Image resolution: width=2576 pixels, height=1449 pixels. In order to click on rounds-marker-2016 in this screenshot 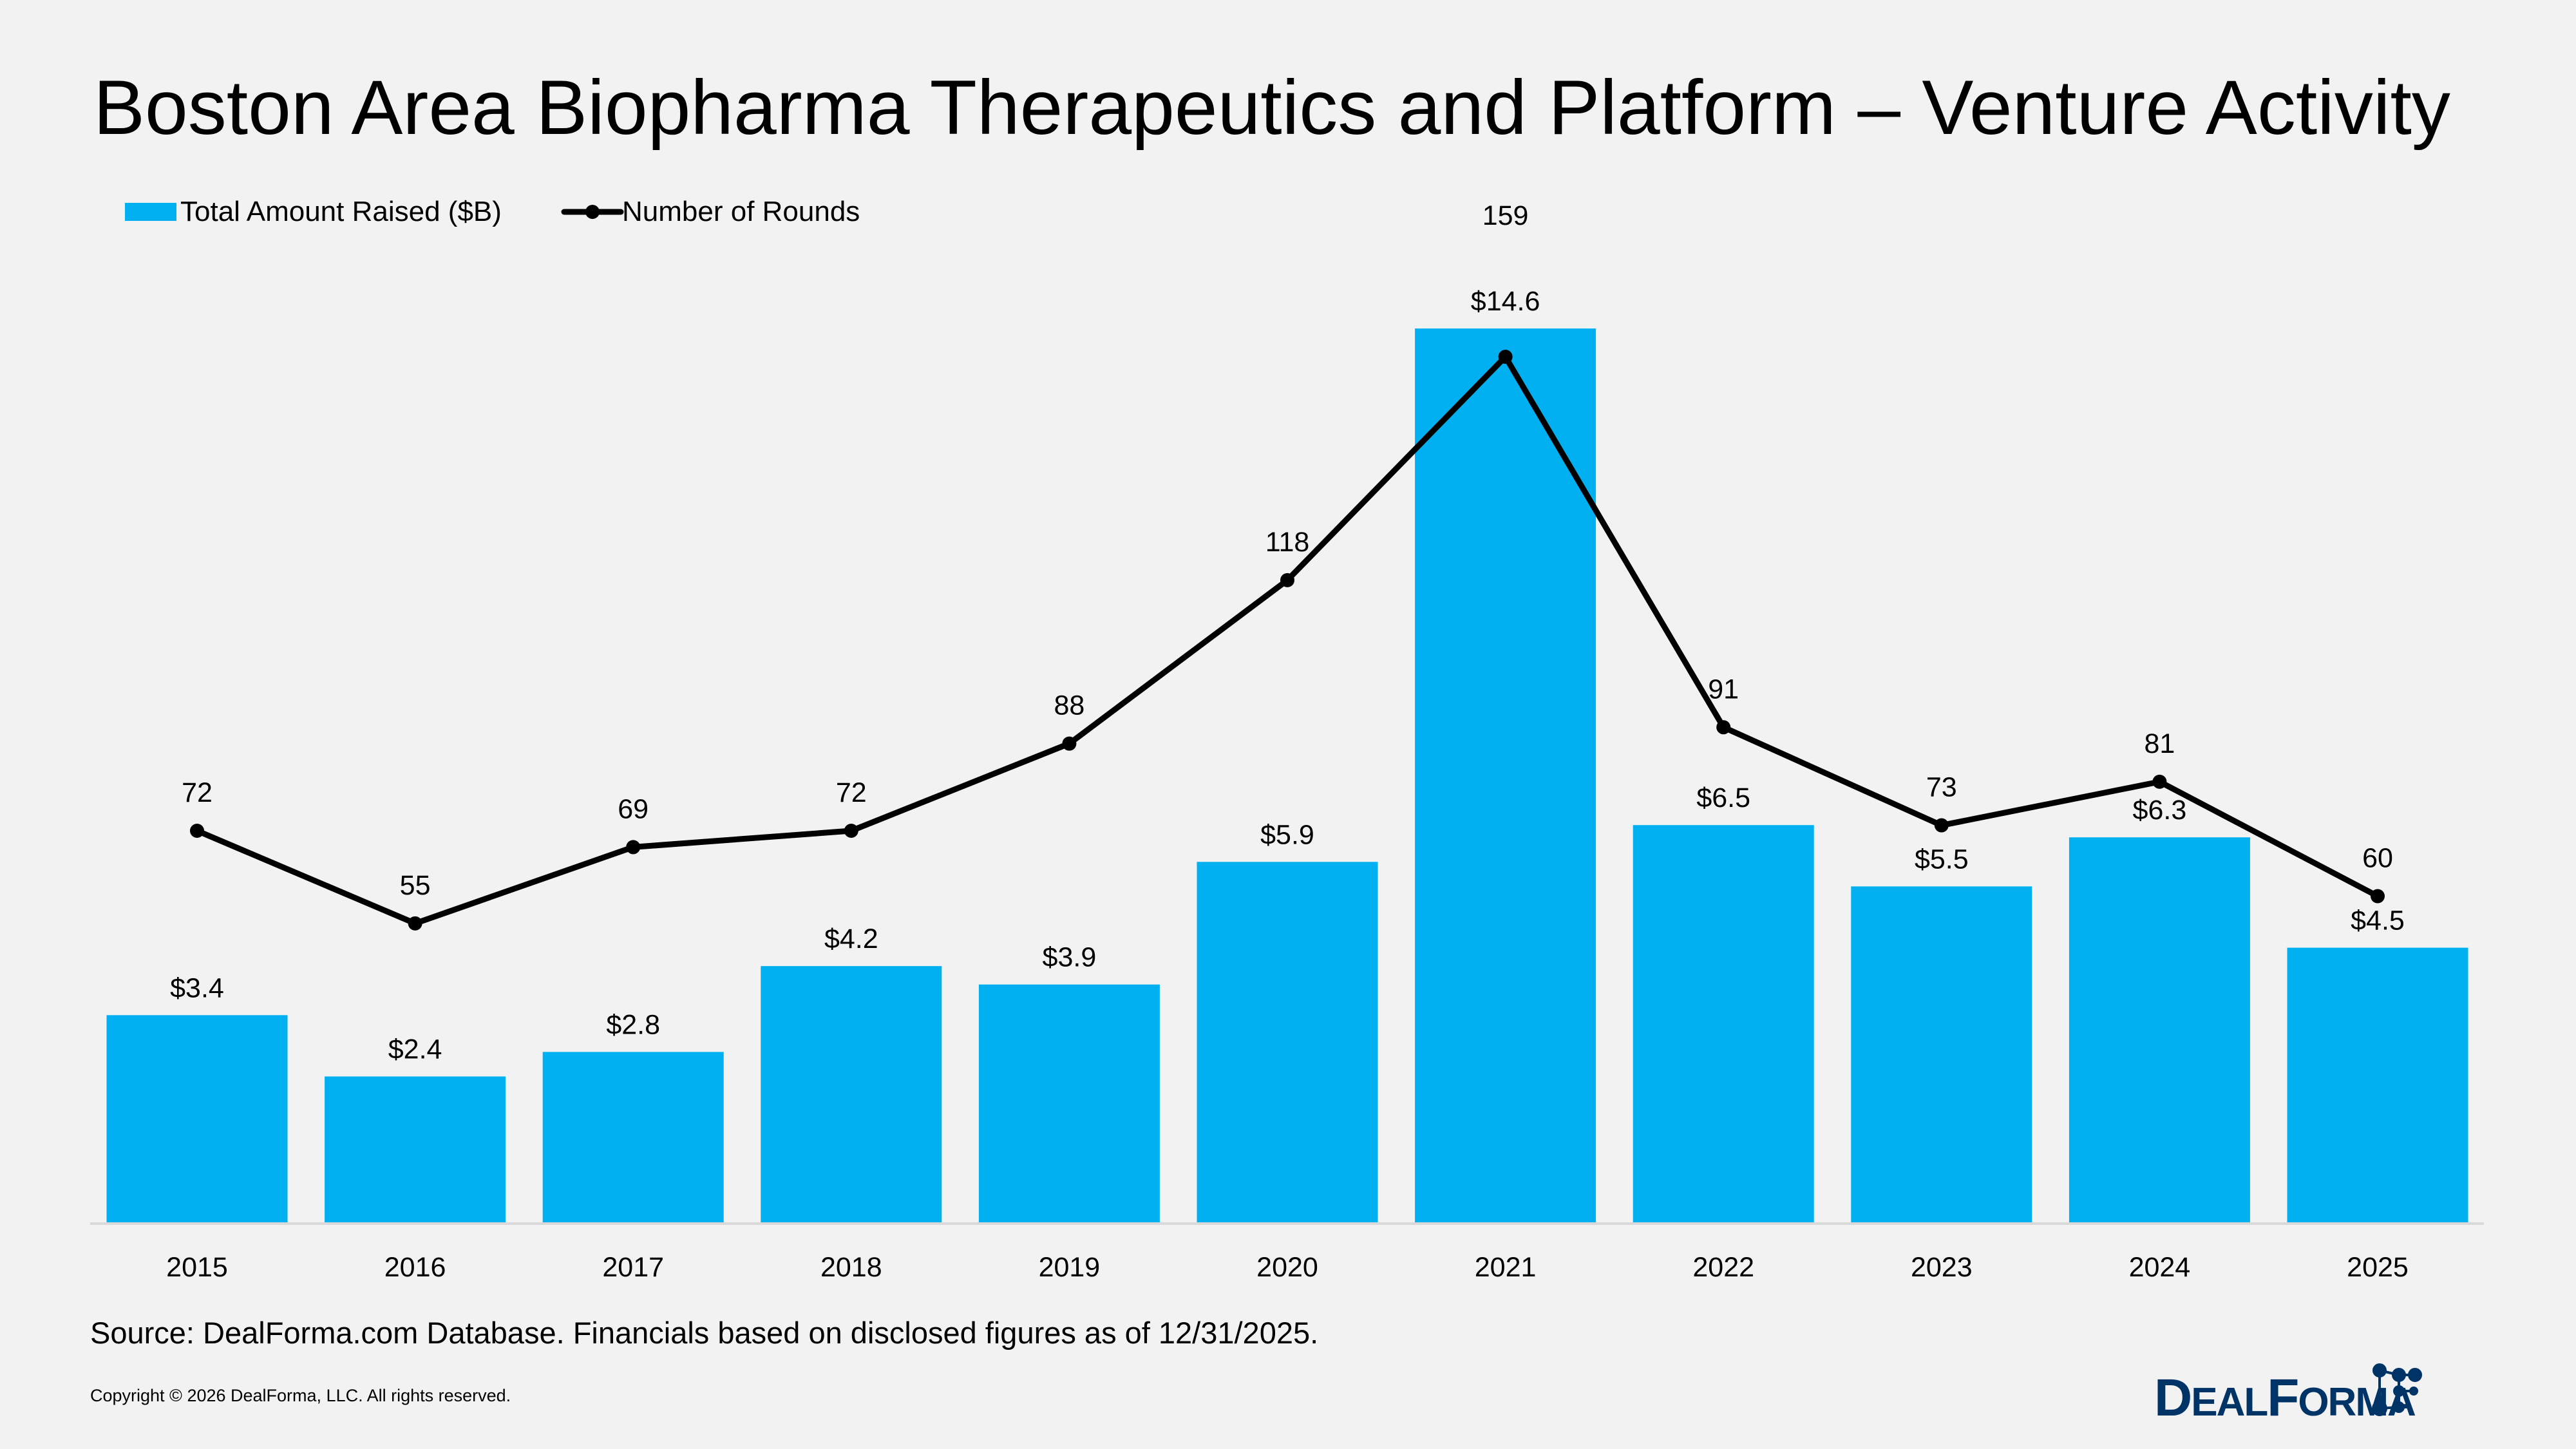, I will do `click(415, 923)`.